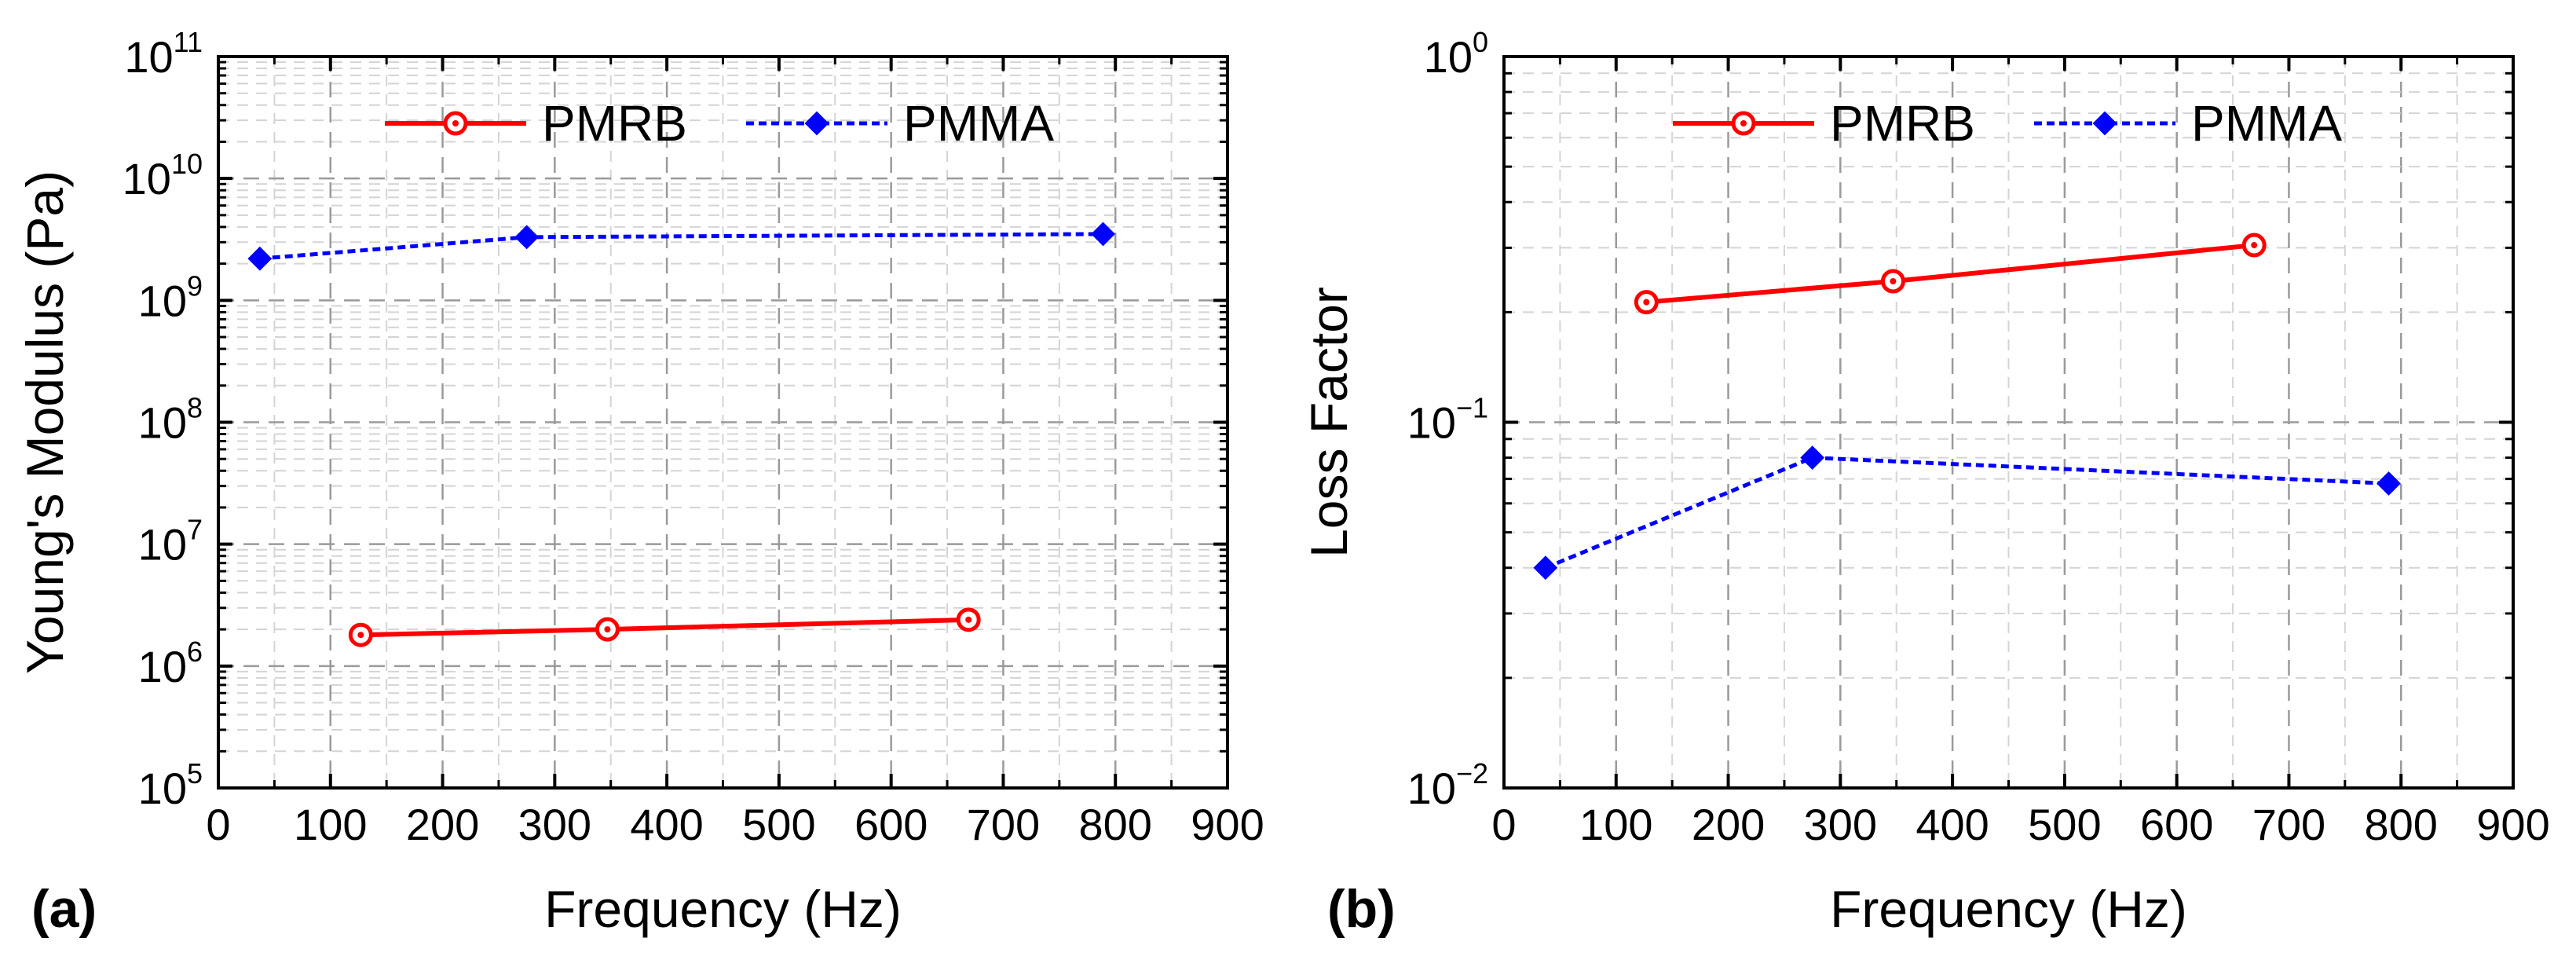 The height and width of the screenshot is (960, 2576). Describe the element at coordinates (164, 54) in the screenshot. I see `y-tick-label: 10¹¹` at that location.